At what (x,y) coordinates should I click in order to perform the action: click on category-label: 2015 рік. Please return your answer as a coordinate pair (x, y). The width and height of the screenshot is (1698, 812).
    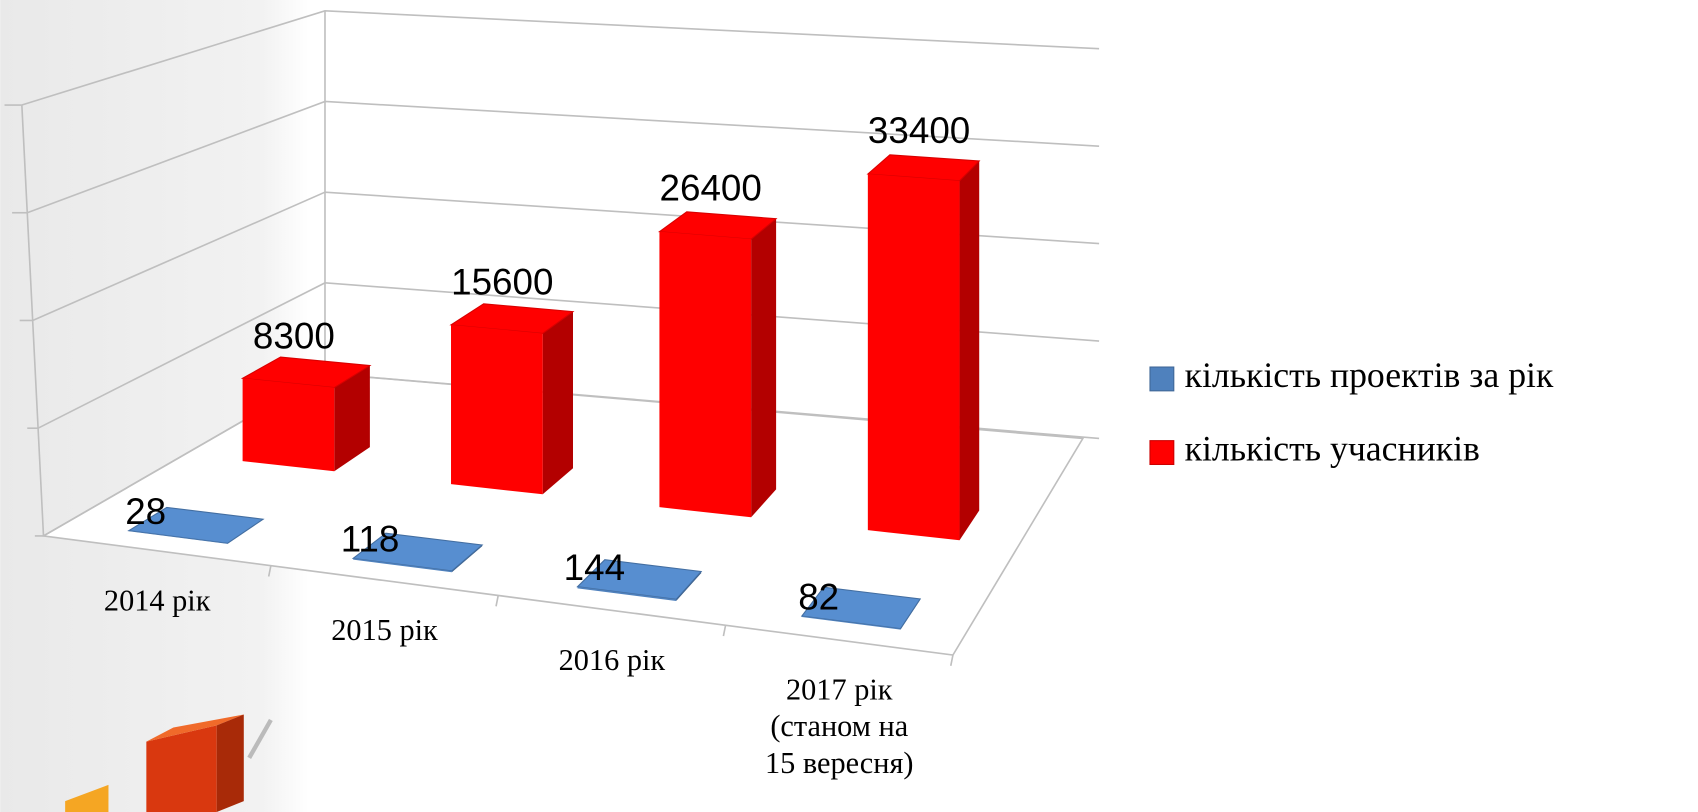
    Looking at the image, I should click on (384, 631).